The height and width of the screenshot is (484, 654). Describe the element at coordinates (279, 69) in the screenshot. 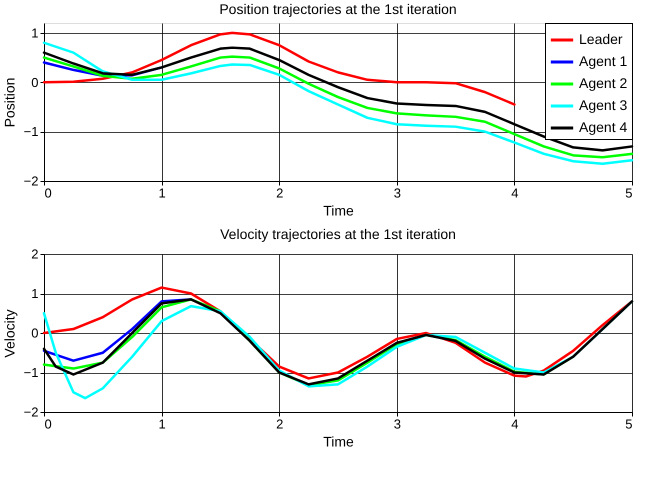

I see `line-series` at that location.